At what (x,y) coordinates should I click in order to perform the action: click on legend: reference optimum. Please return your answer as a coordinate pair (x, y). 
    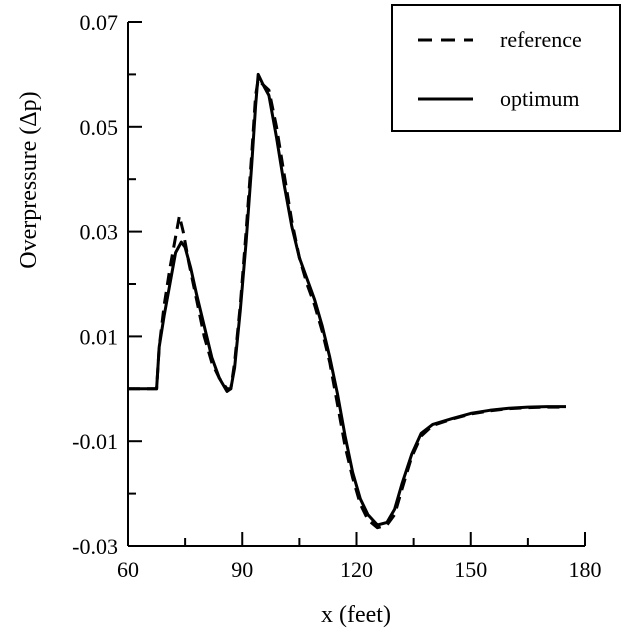
    Looking at the image, I should click on (506, 68).